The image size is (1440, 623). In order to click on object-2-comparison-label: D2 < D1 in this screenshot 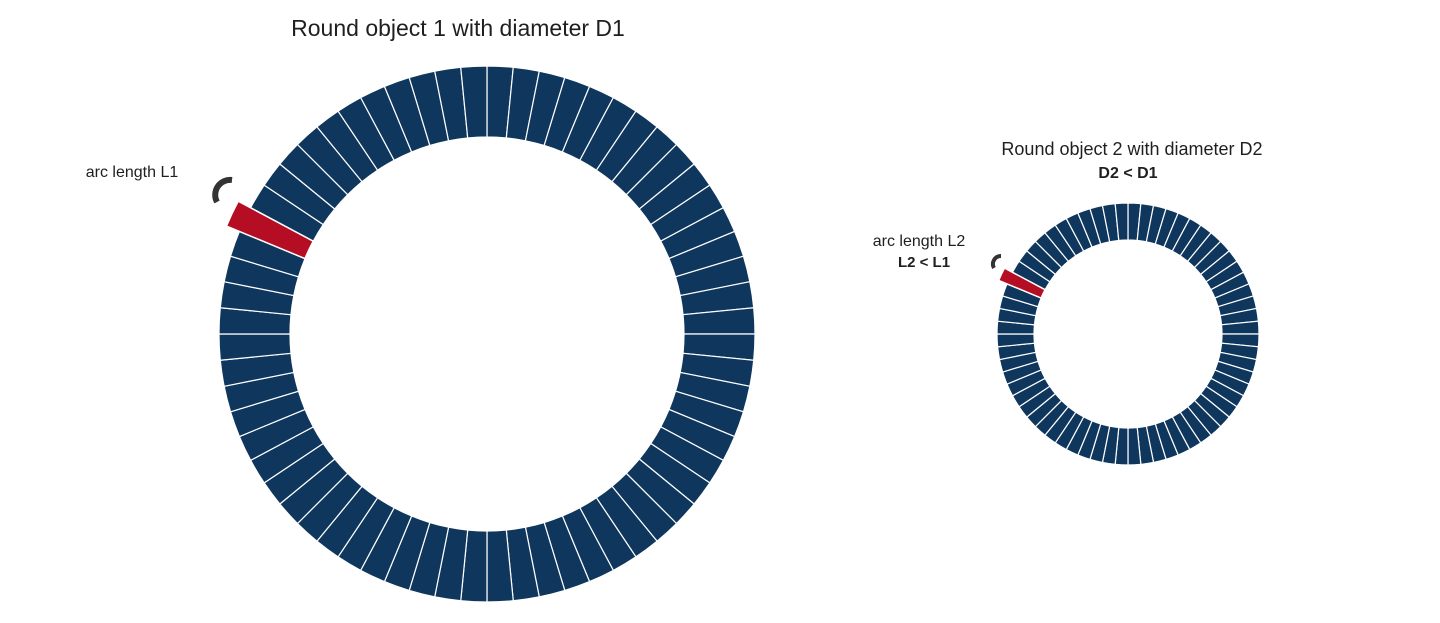, I will do `click(1127, 173)`.